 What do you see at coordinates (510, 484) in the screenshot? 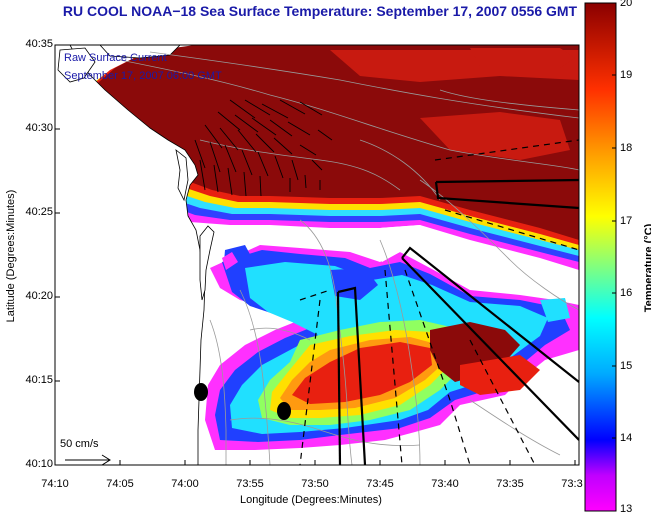
I see `x-tick-label: 73:35` at bounding box center [510, 484].